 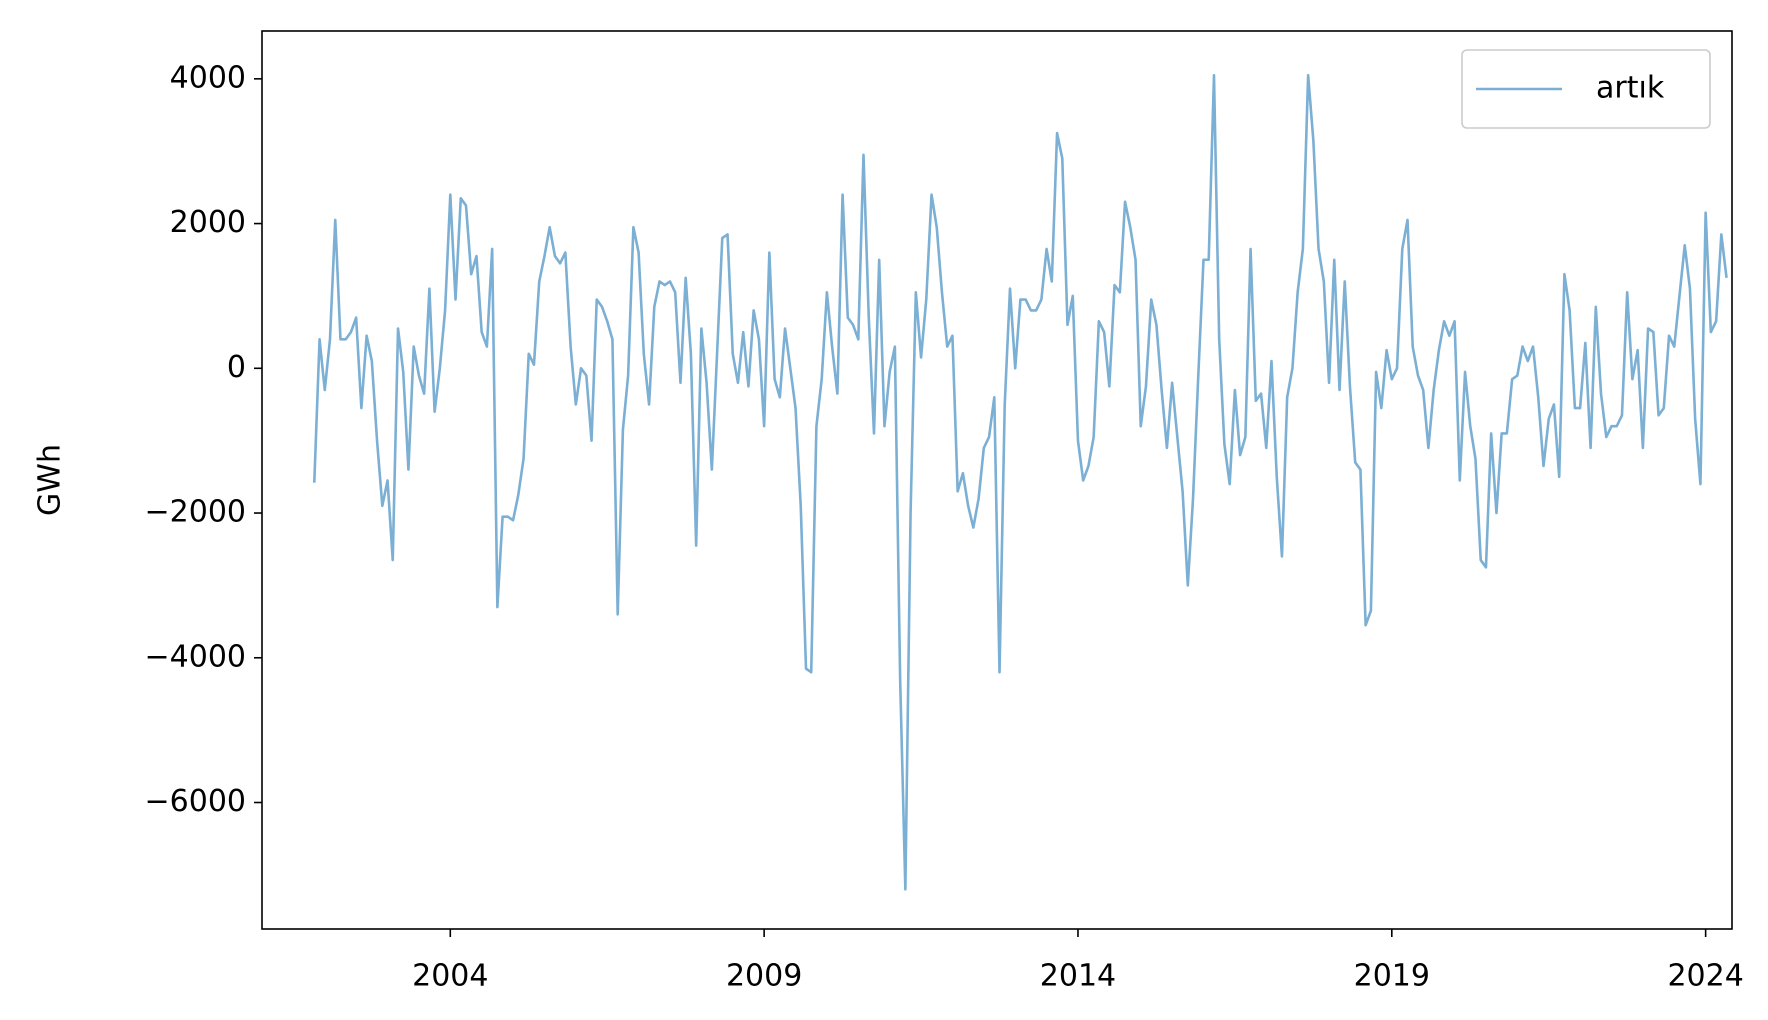 I want to click on y-tick-label: 2000, so click(x=208, y=222).